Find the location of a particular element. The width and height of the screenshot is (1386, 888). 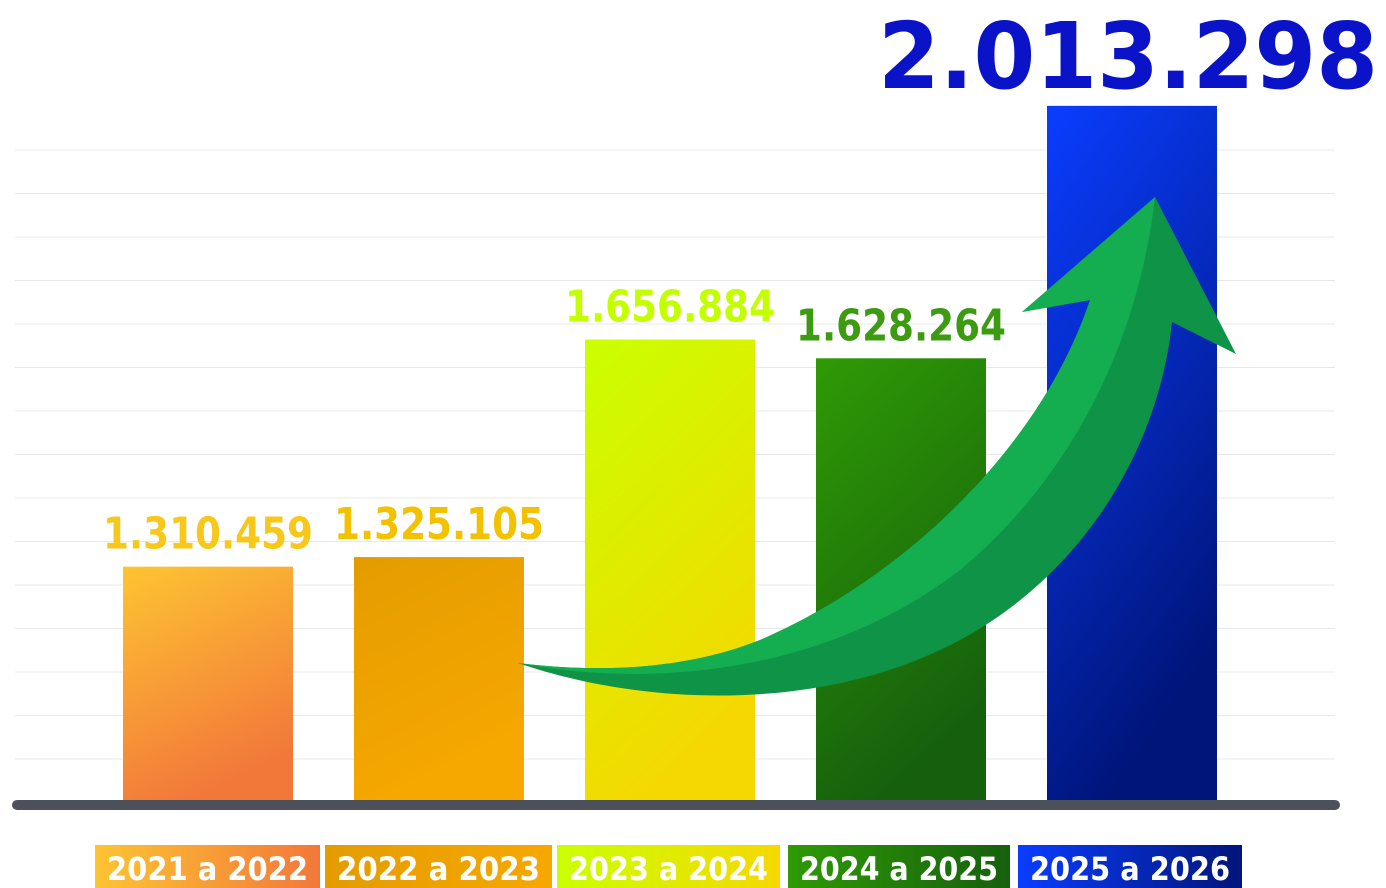

value-label: 1.628.264 is located at coordinates (901, 325).